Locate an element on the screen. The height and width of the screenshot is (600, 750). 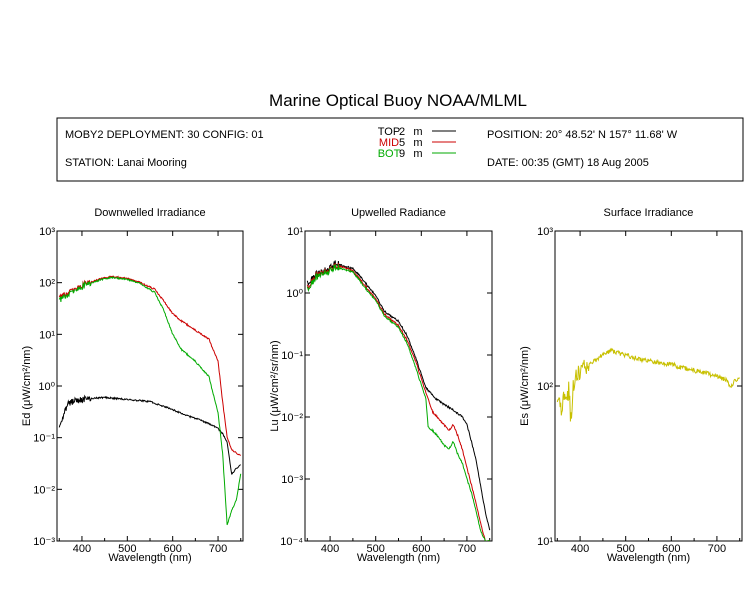
panel-title: Upwelled Radiance is located at coordinates (398, 213).